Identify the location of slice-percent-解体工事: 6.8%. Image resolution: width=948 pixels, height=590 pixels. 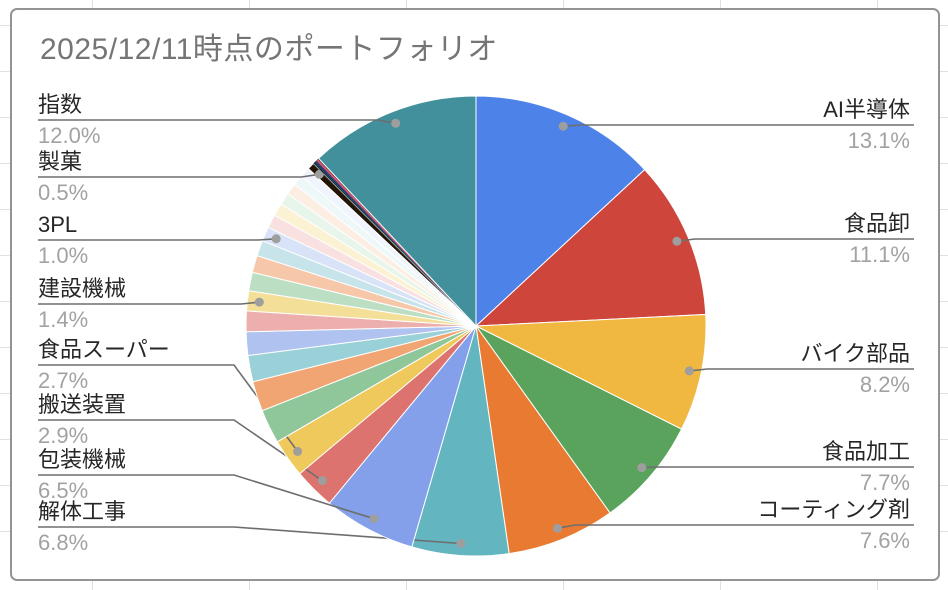
(63, 542).